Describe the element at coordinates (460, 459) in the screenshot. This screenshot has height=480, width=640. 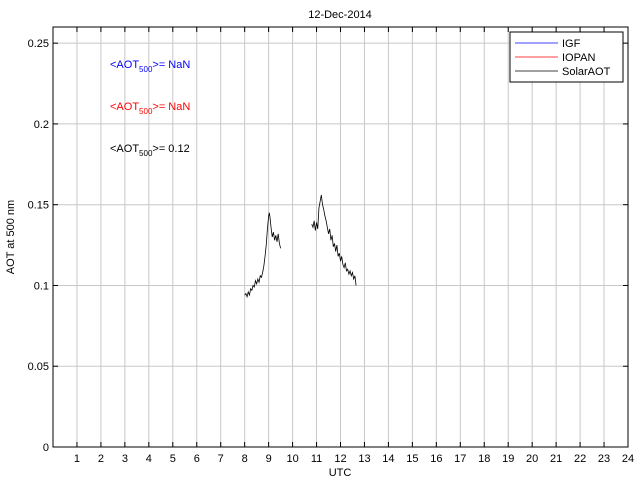
I see `x-tick-label: 17` at that location.